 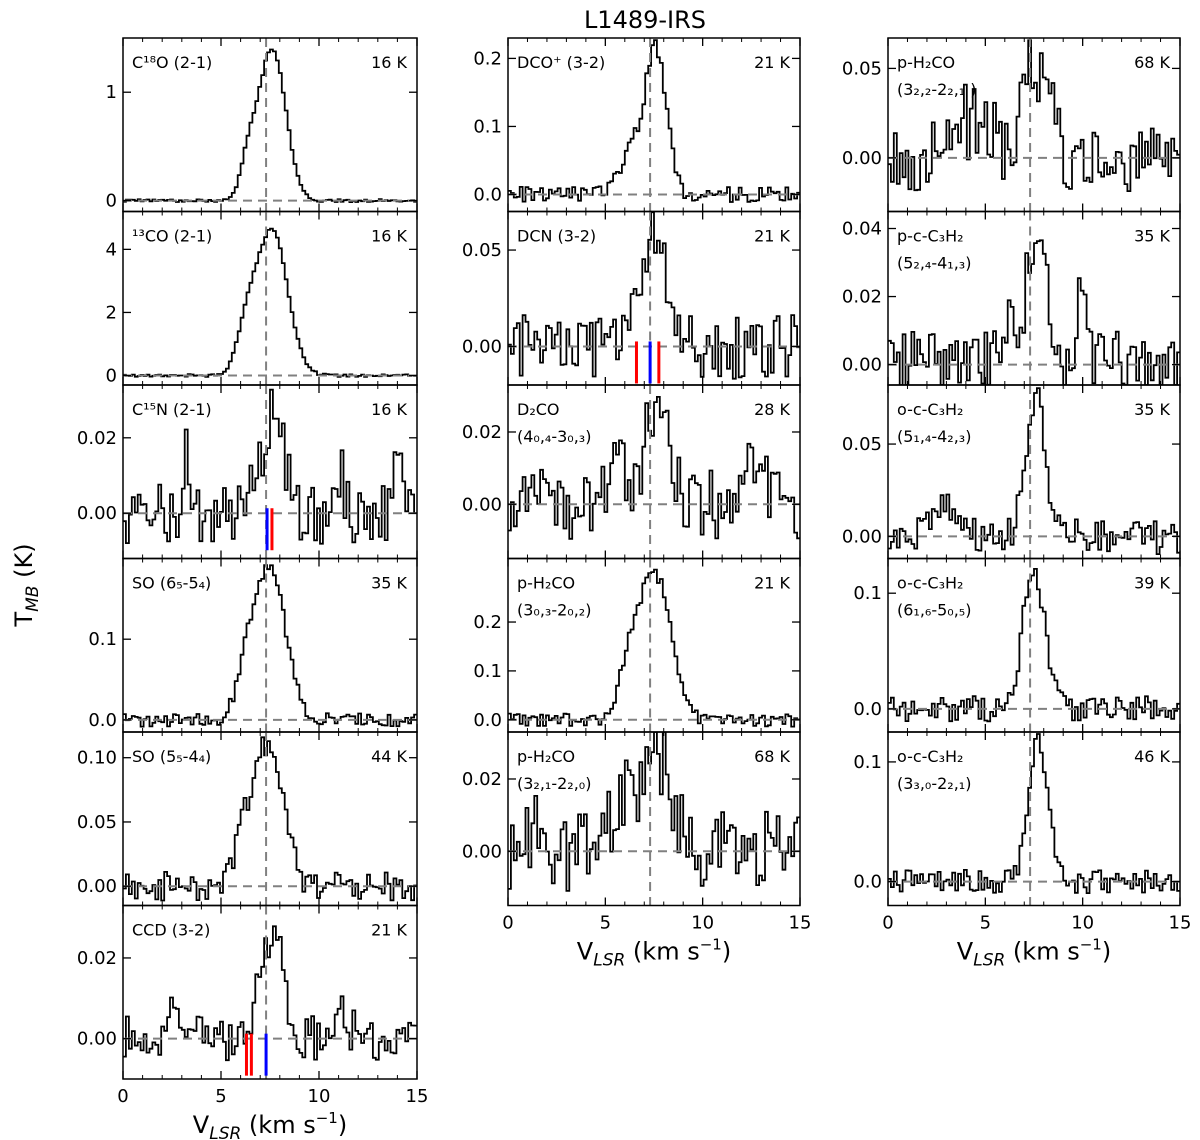 What do you see at coordinates (111, 201) in the screenshot?
I see `y-tick-label-c18o-0: 0` at bounding box center [111, 201].